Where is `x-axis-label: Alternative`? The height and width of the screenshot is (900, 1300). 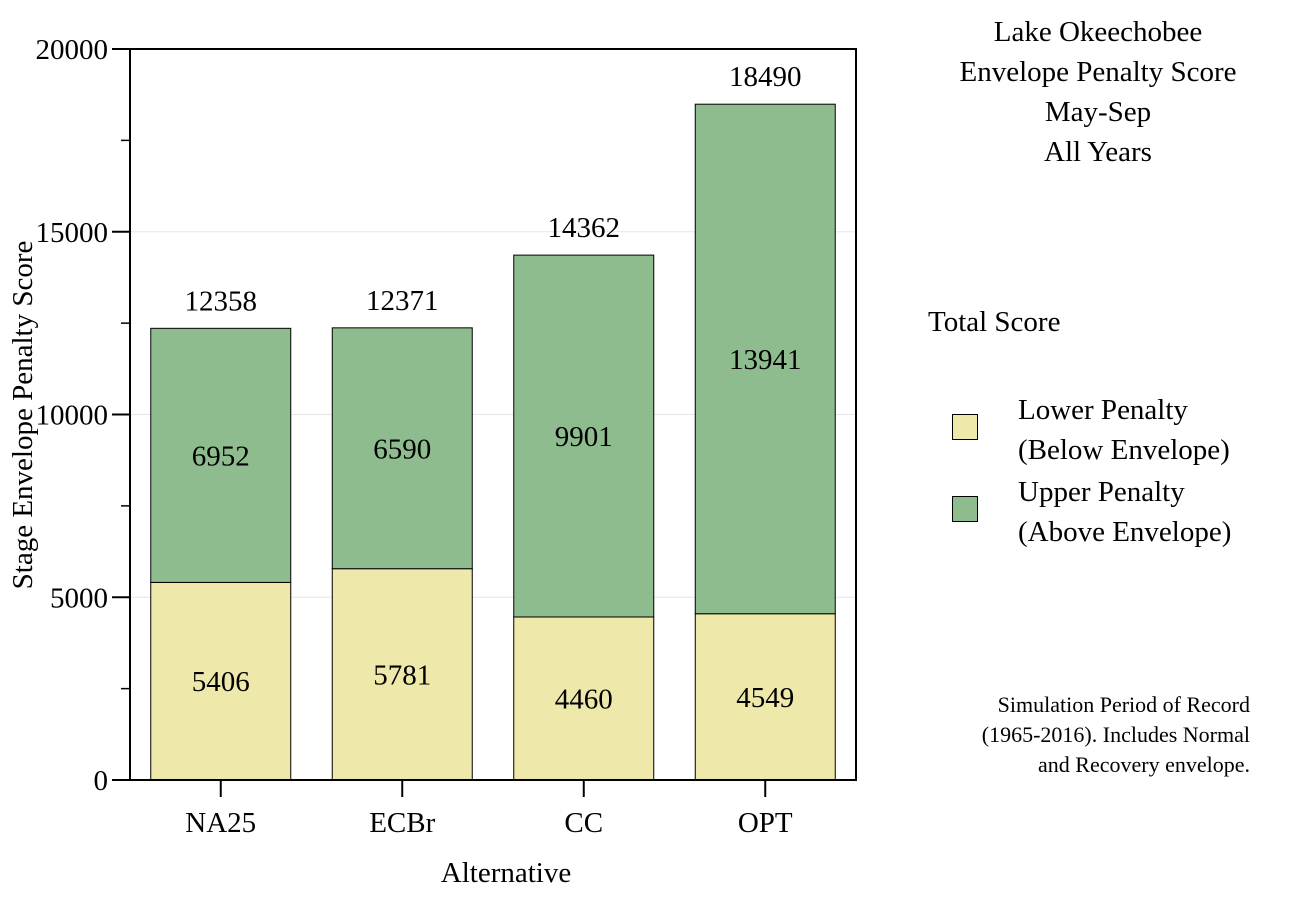 x-axis-label: Alternative is located at coordinates (506, 873).